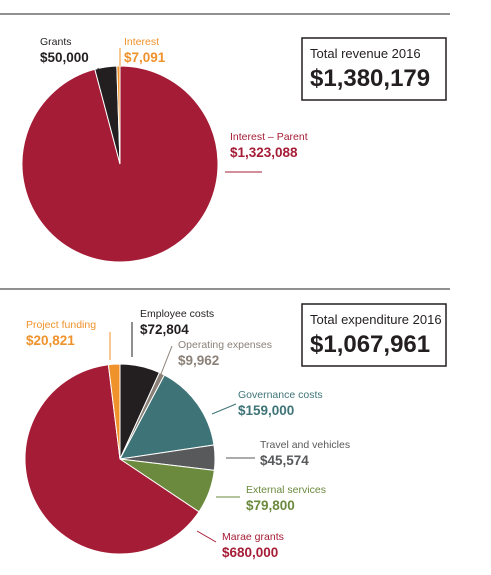  What do you see at coordinates (253, 537) in the screenshot?
I see `slice-name: Marae grants` at bounding box center [253, 537].